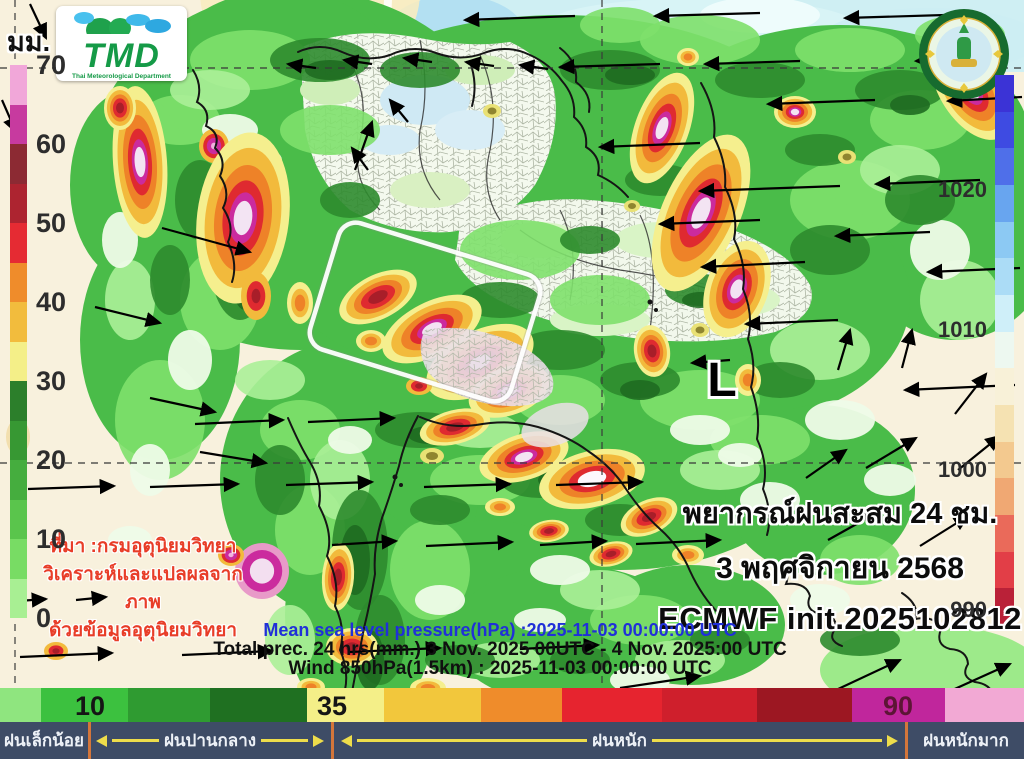 Image resolution: width=1024 pixels, height=759 pixels. I want to click on tmd-logo-art, so click(122, 27).